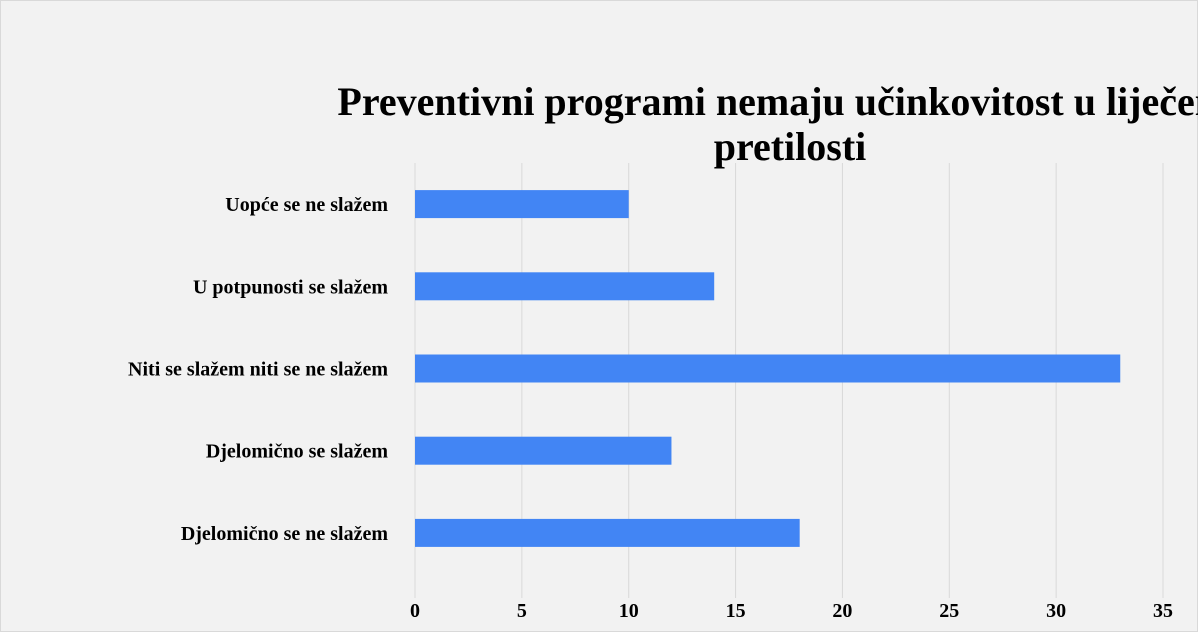  Describe the element at coordinates (949, 611) in the screenshot. I see `x-tick-label: 25` at that location.